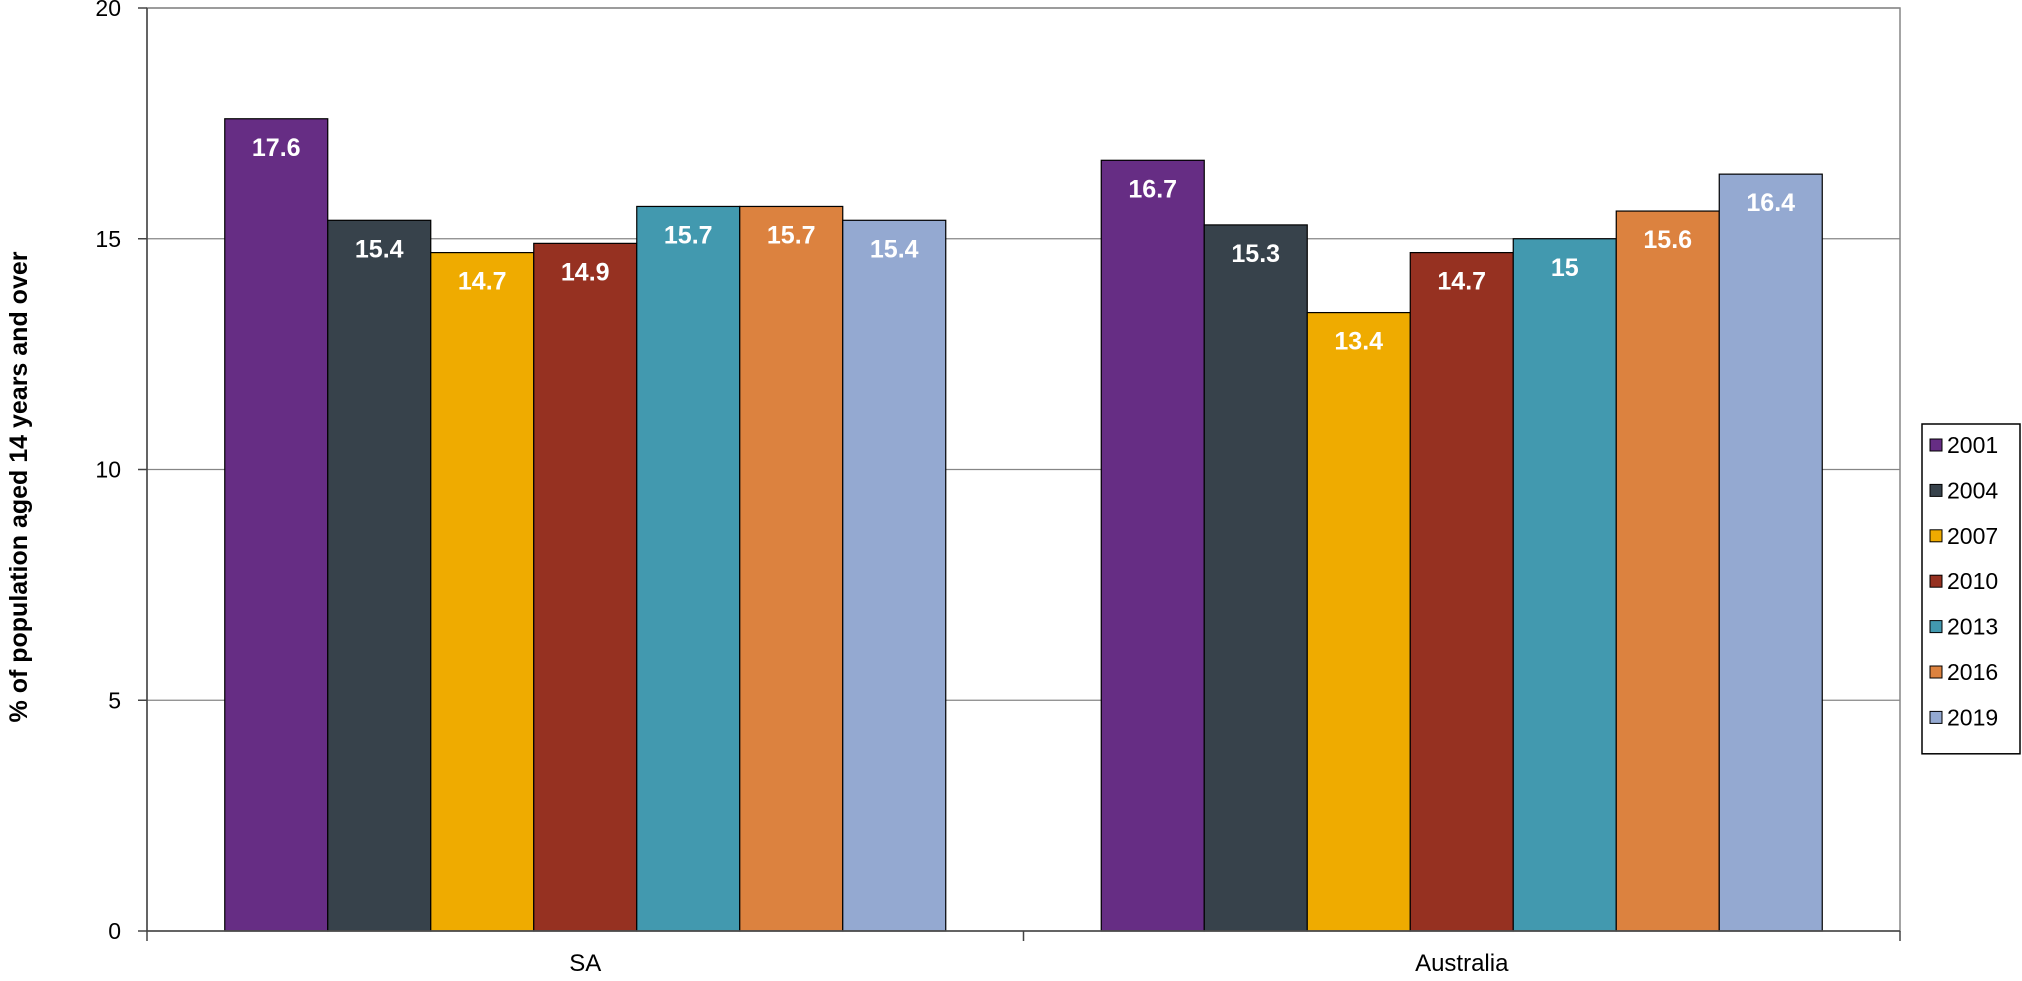 The height and width of the screenshot is (981, 2022). Describe the element at coordinates (688, 235) in the screenshot. I see `data-label-sa-2013: 15.7` at that location.